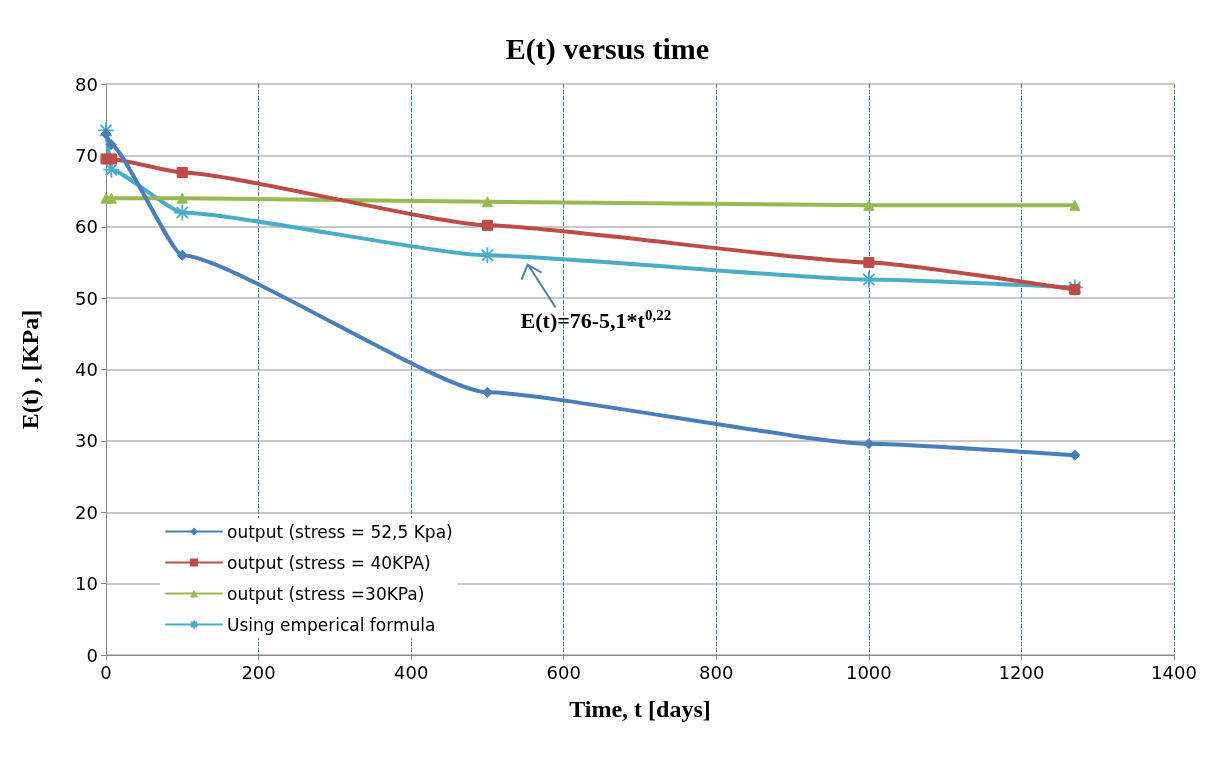 The width and height of the screenshot is (1215, 758). What do you see at coordinates (86, 369) in the screenshot?
I see `y-tick-label: 40` at bounding box center [86, 369].